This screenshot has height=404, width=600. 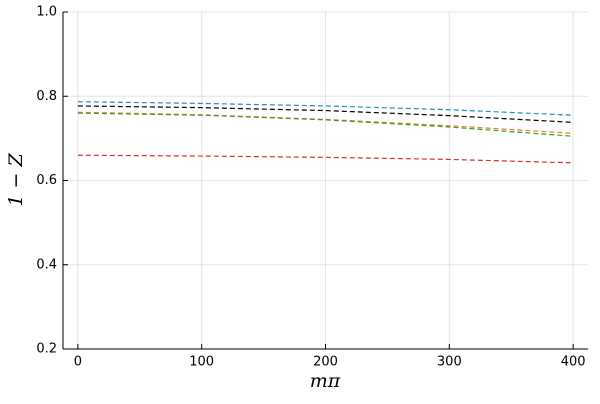 What do you see at coordinates (46, 12) in the screenshot?
I see `y-tick-label: 1.0` at bounding box center [46, 12].